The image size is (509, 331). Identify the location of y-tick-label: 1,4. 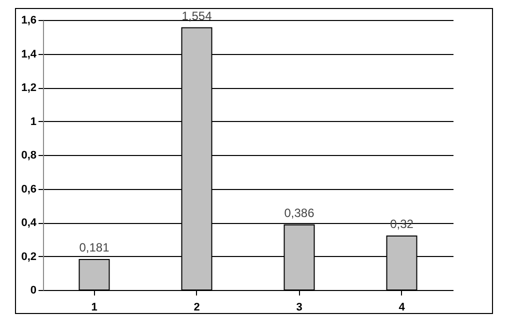
(29, 54).